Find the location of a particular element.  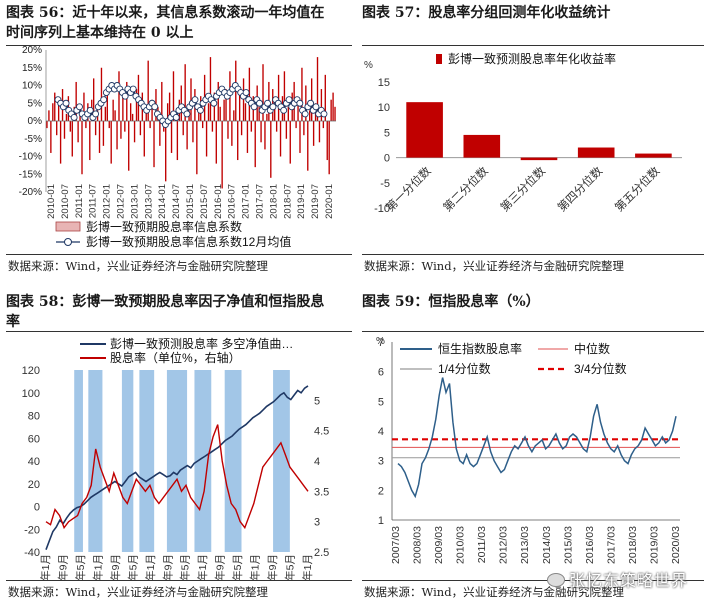

y-tick-label: -20% is located at coordinates (30, 192).